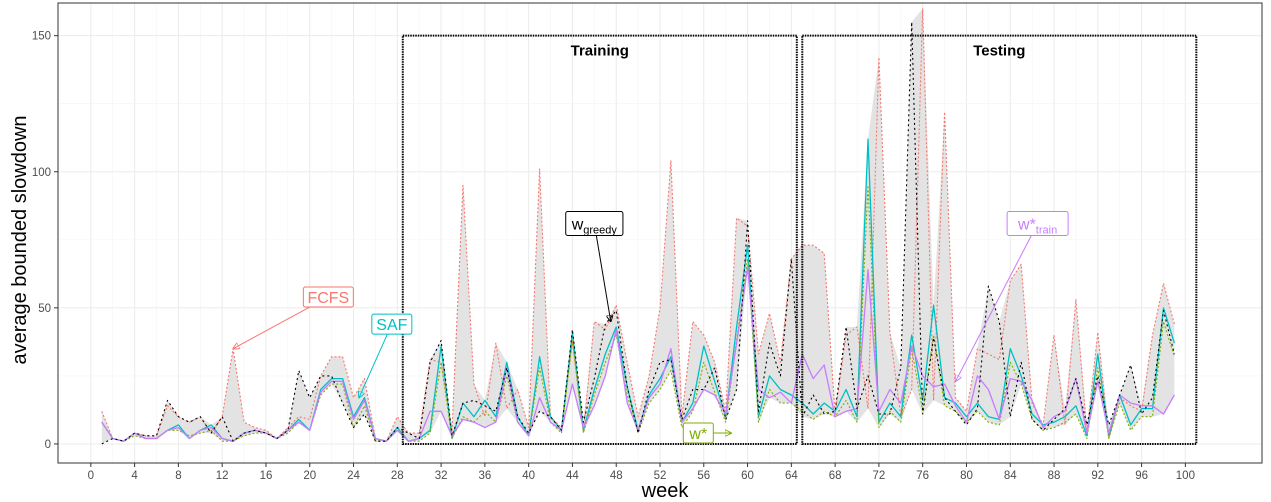 Image resolution: width=1271 pixels, height=502 pixels. I want to click on annotation-box-wtrain, so click(1037, 223).